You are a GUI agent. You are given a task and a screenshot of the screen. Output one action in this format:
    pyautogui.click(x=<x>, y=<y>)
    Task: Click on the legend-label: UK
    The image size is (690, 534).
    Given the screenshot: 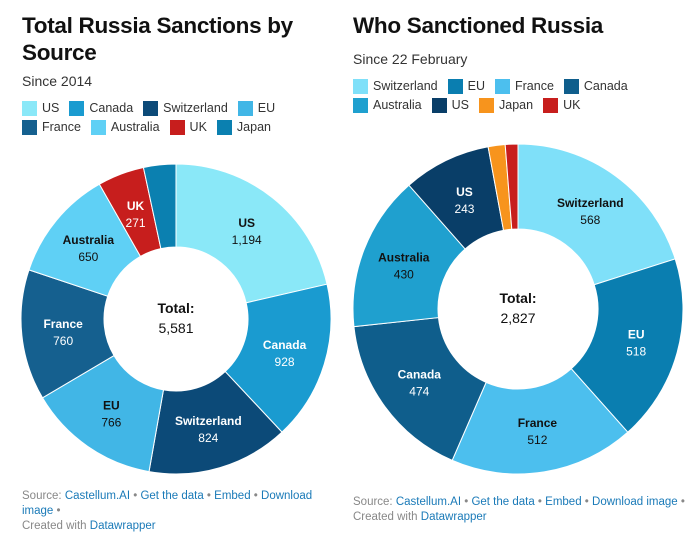 What is the action you would take?
    pyautogui.click(x=198, y=127)
    